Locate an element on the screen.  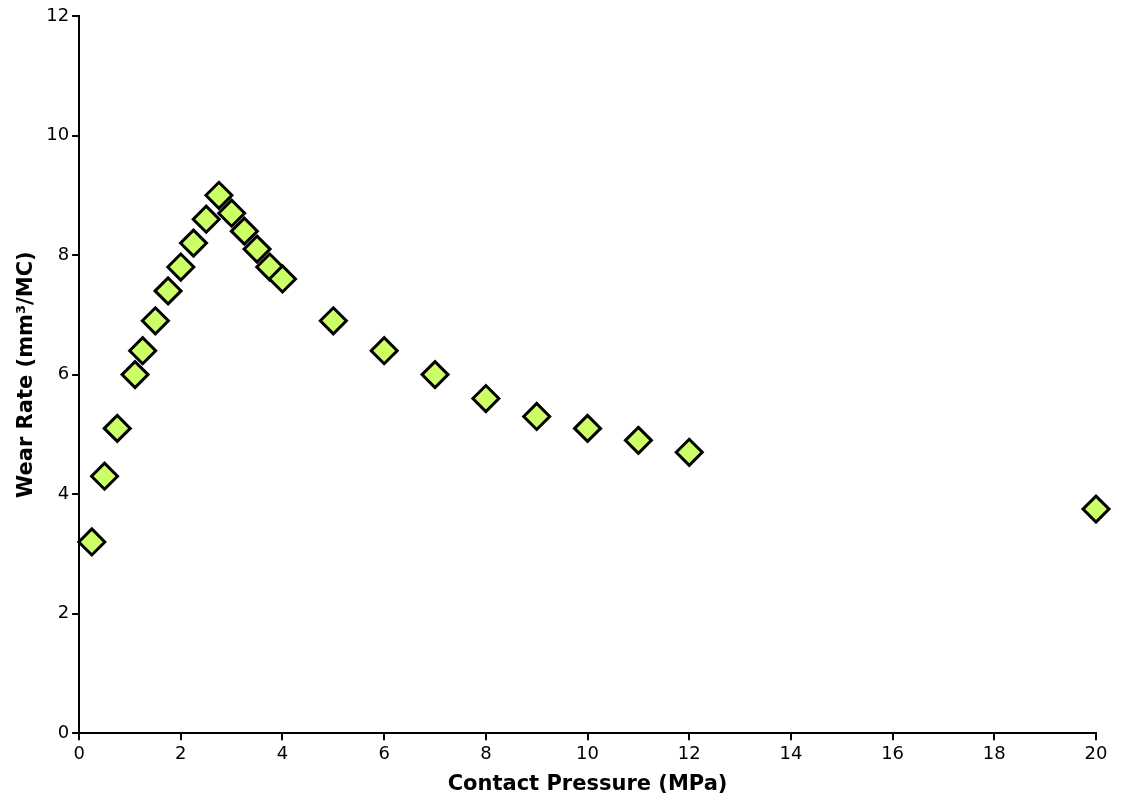
x-tick-label: 12 is located at coordinates (689, 752).